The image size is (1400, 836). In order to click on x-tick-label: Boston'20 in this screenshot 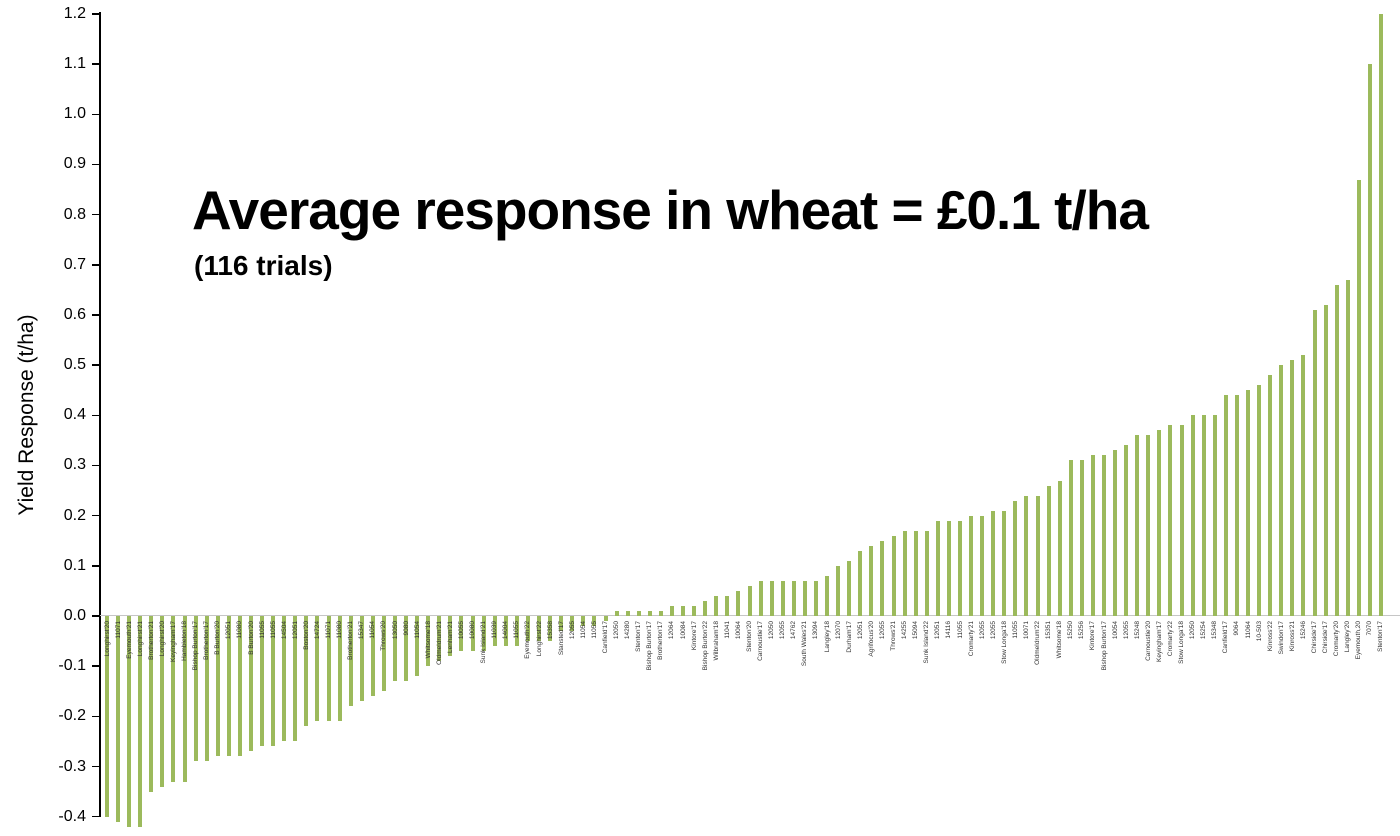, I will do `click(306, 635)`.